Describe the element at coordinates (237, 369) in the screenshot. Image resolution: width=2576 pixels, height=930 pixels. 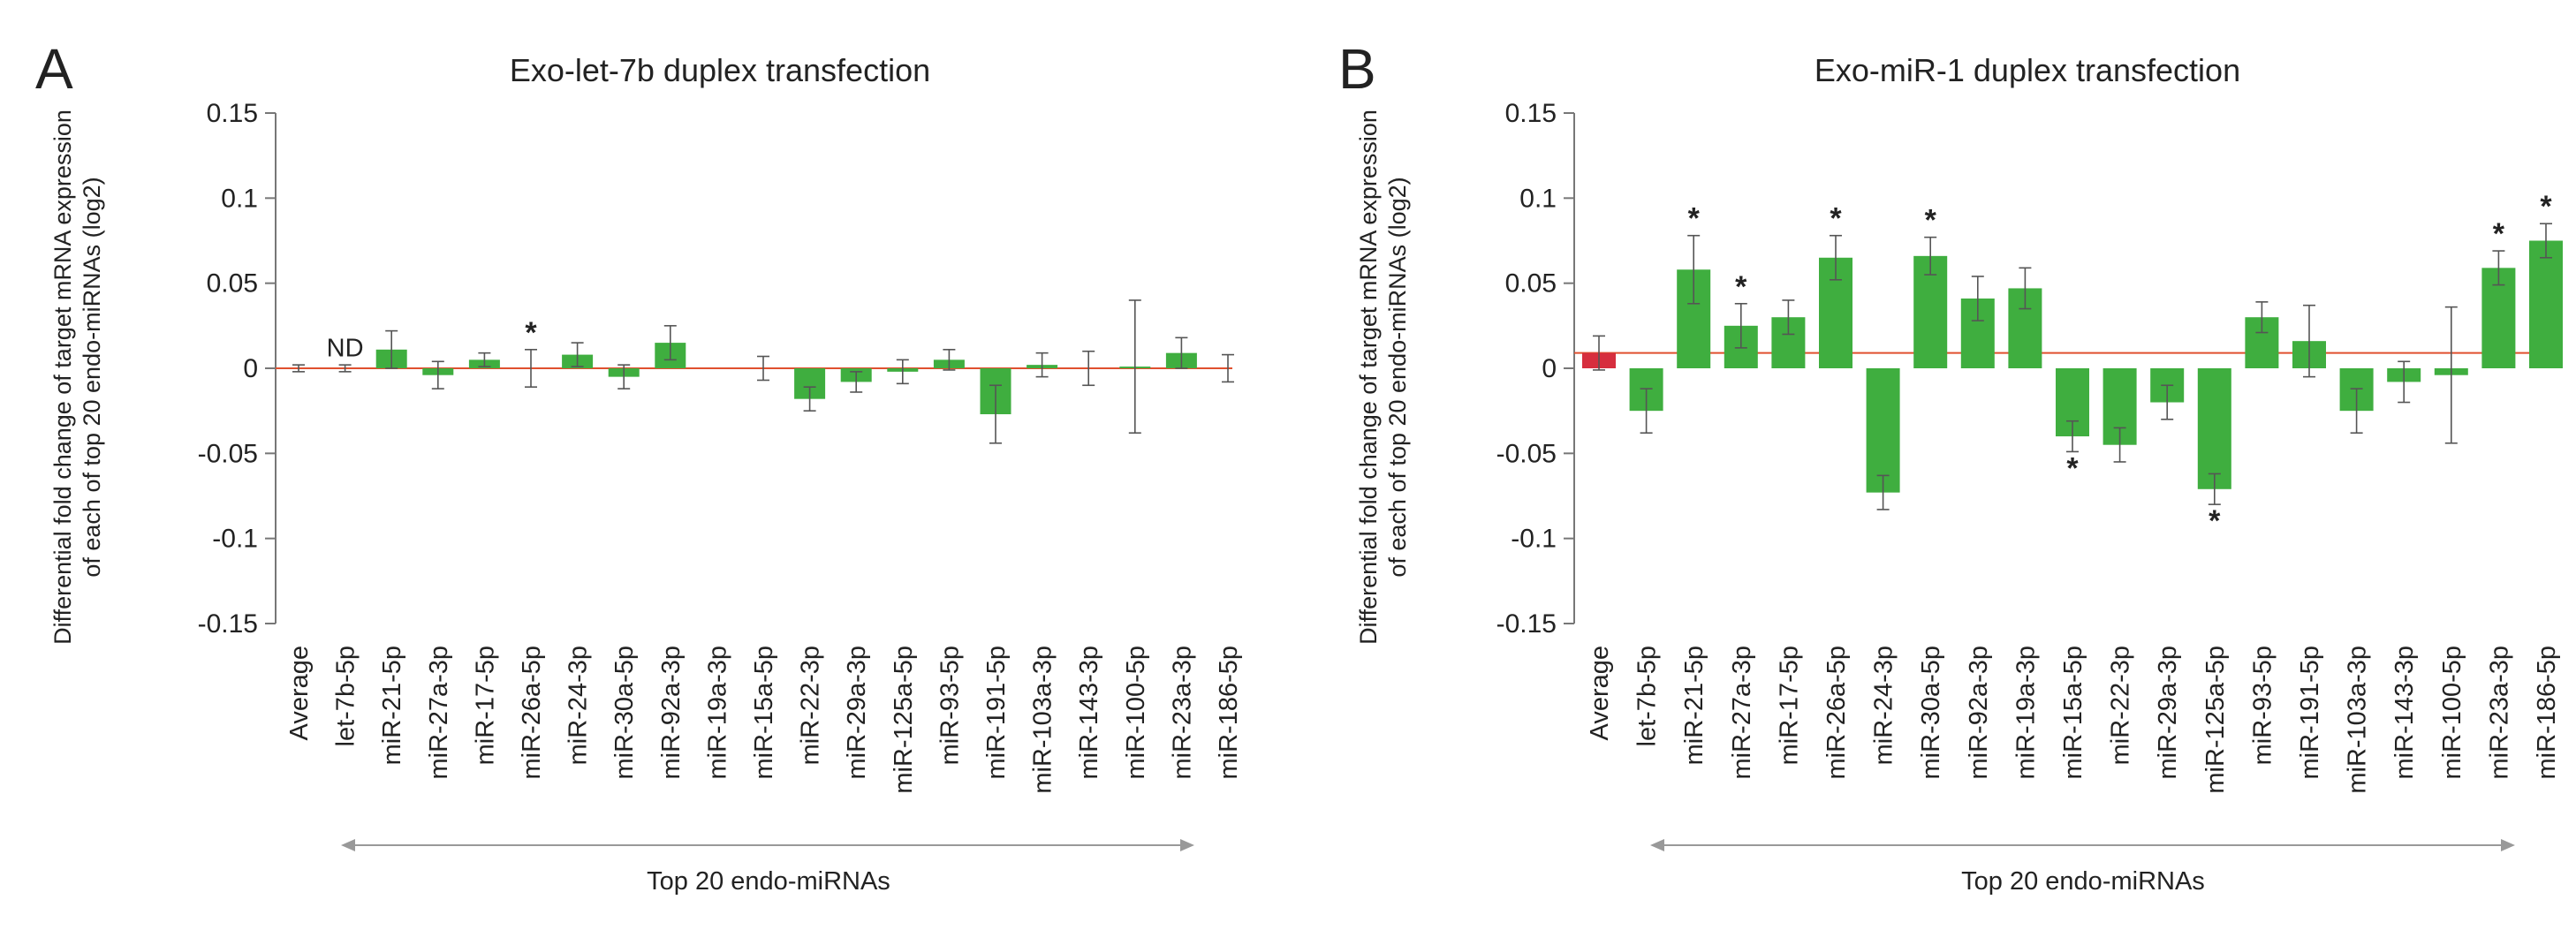
I see `panel-a-y-ticks: 0.15 0.1 0.05 0 -0.05 -0.1 -0.15` at that location.